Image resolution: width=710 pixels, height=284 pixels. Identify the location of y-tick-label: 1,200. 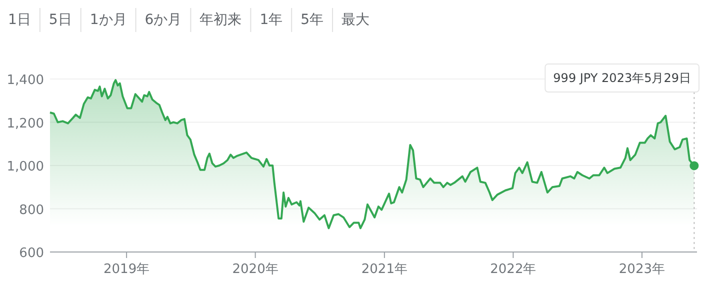
(25, 124).